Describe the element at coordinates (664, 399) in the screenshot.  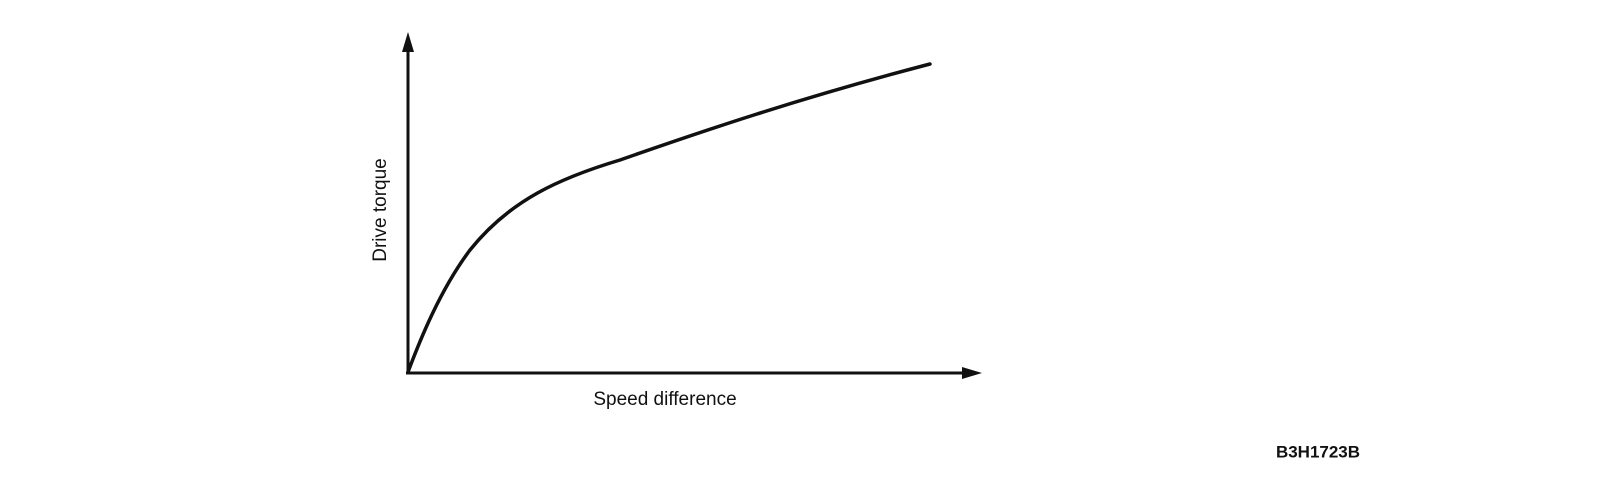
I see `x-axis-label: Speed difference` at that location.